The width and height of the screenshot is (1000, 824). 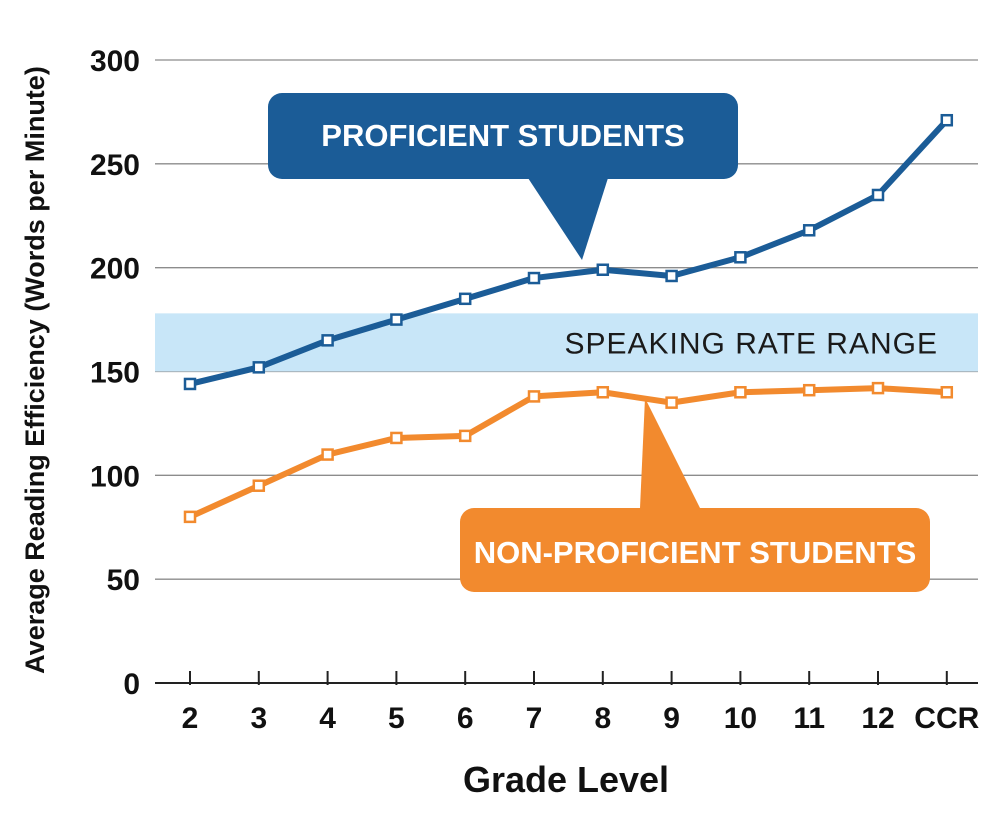 What do you see at coordinates (115, 269) in the screenshot?
I see `y-tick-label-200: 200` at bounding box center [115, 269].